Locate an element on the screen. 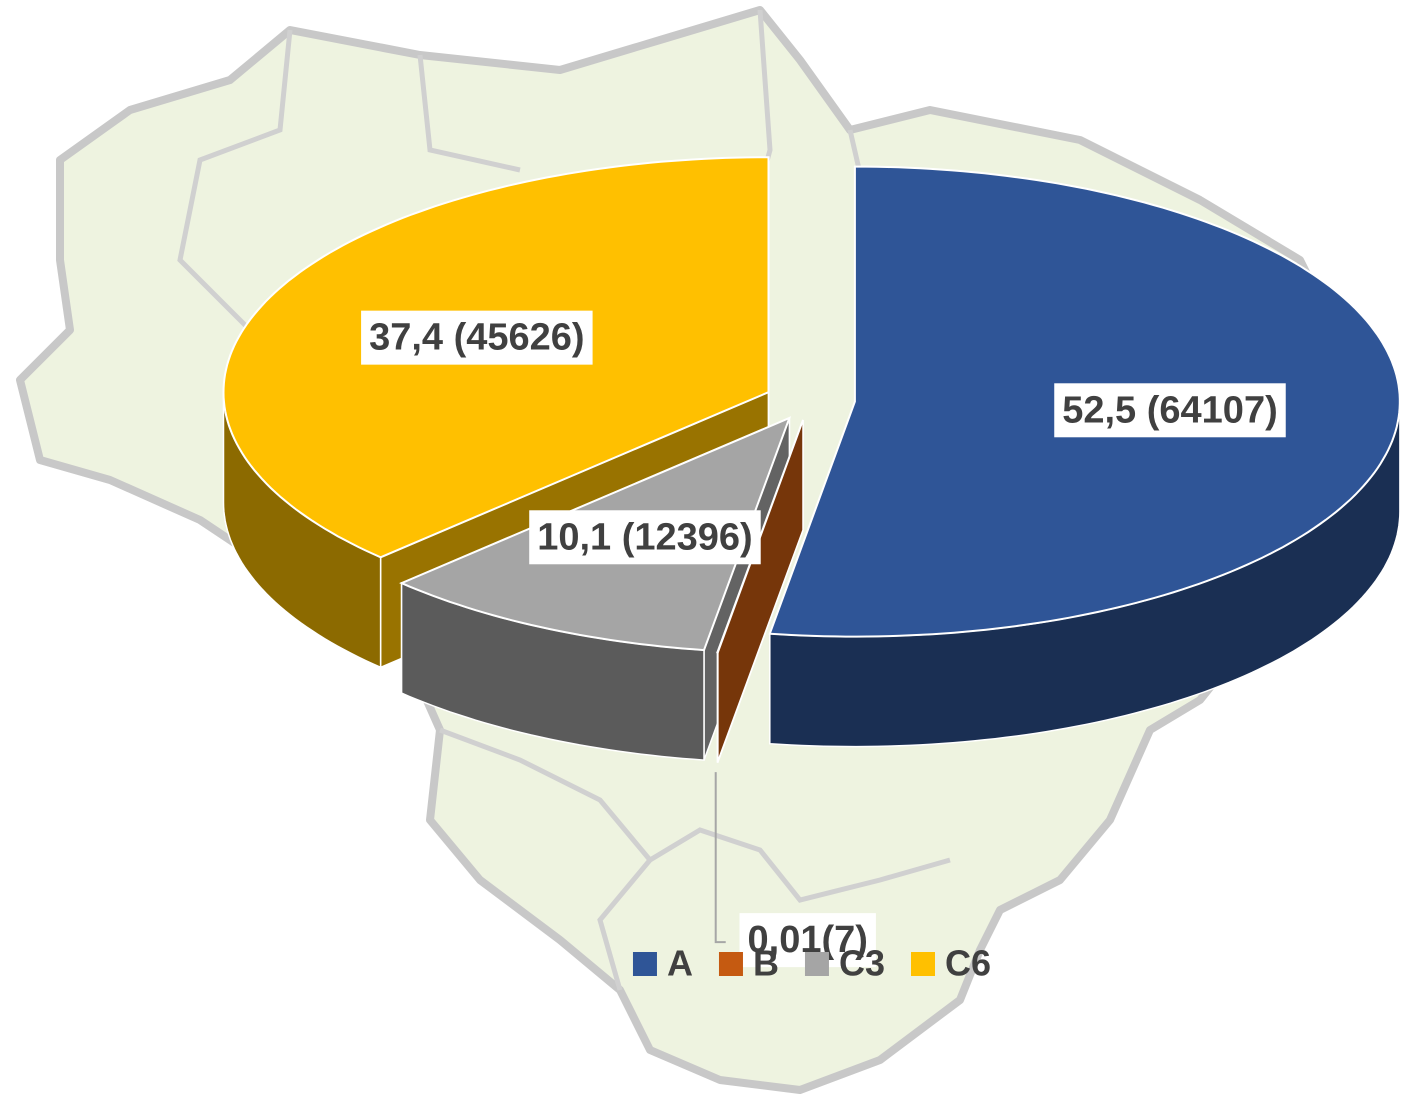  legend: A B C3 C6 is located at coordinates (811, 963).